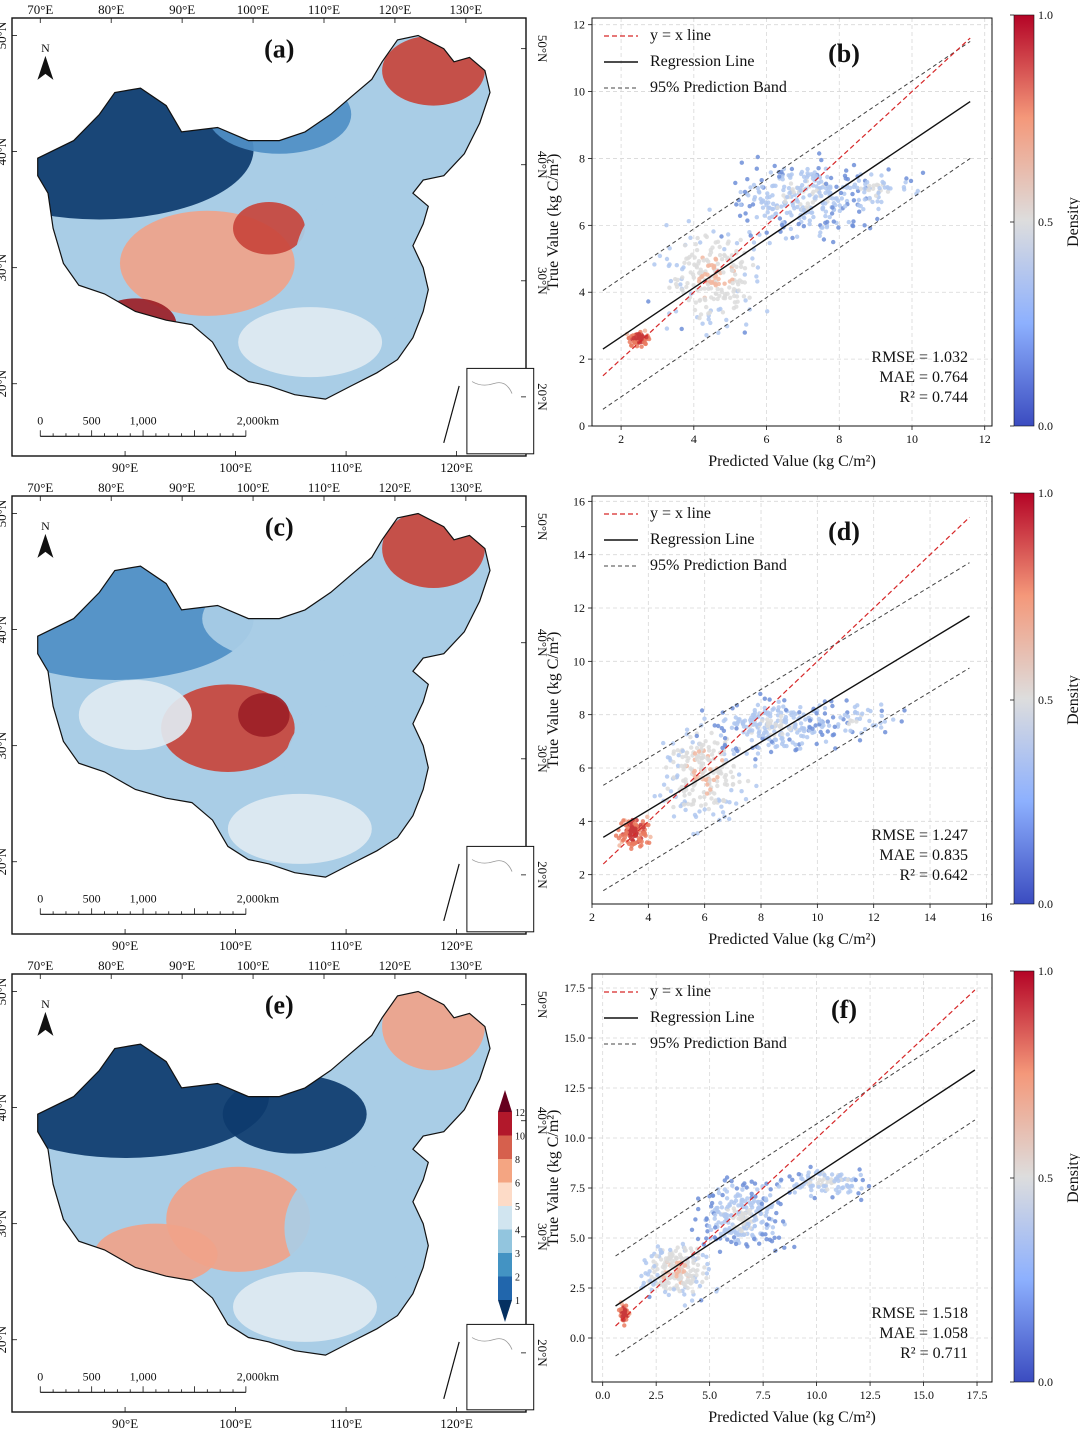 The height and width of the screenshot is (1433, 1080). What do you see at coordinates (40, 9) in the screenshot?
I see `top-lon-label: 70°E` at bounding box center [40, 9].